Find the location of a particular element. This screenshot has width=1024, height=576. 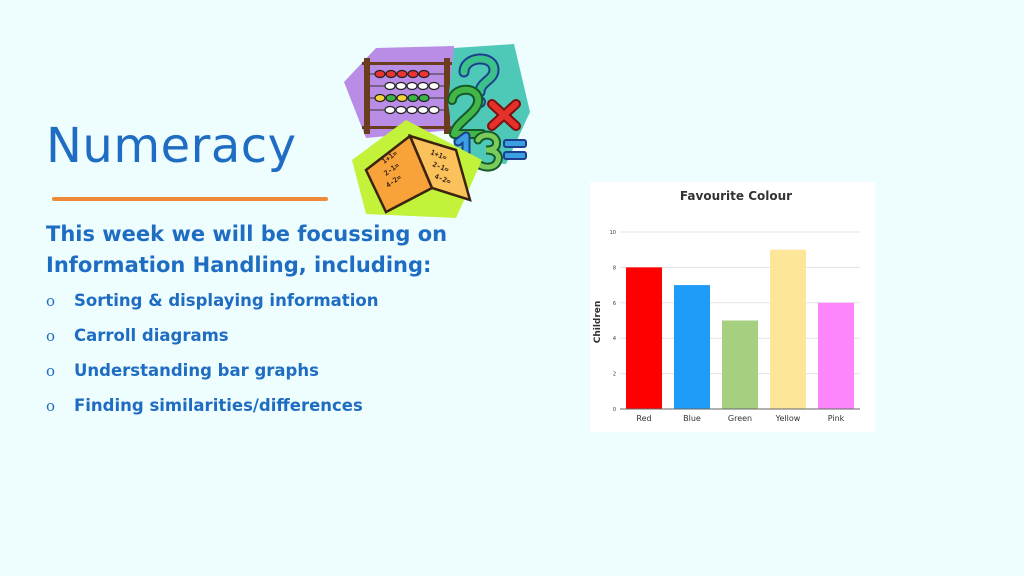

y-axis-label: Children is located at coordinates (598, 322).